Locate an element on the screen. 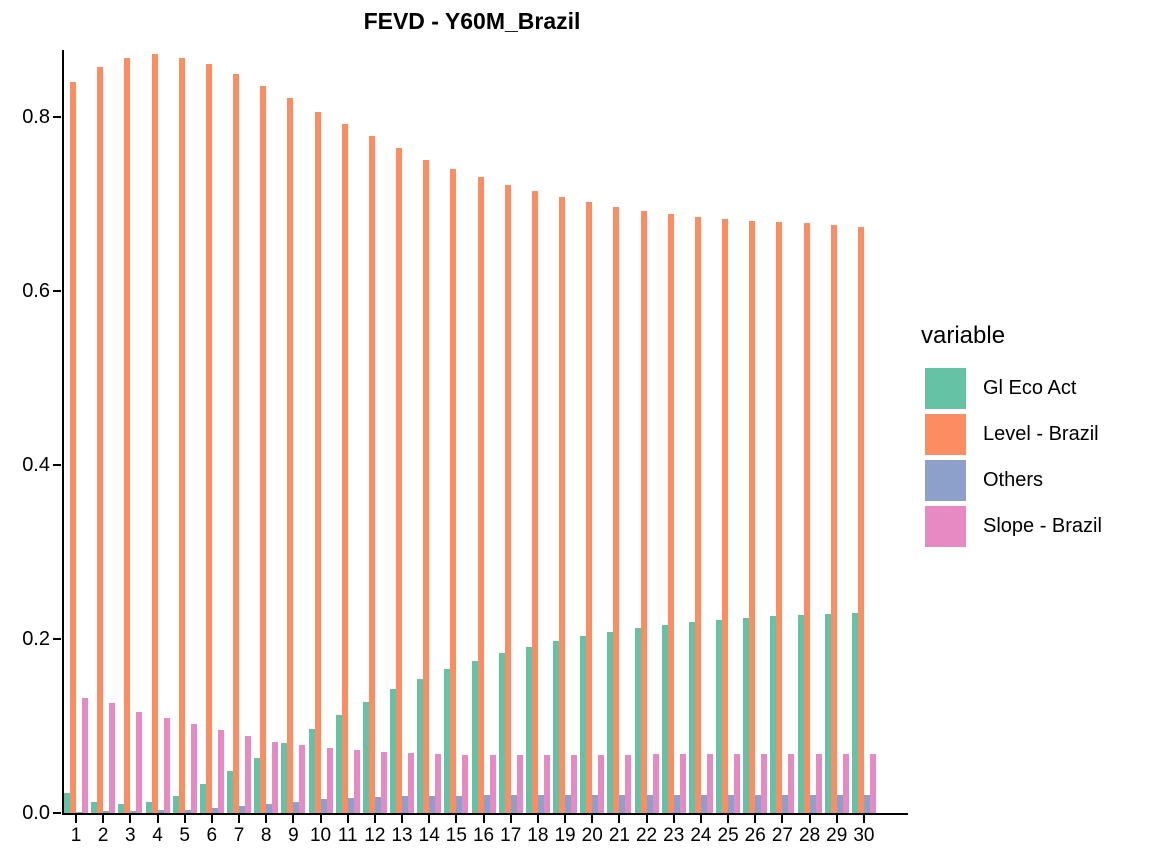  x-tick-label-27: 27 is located at coordinates (782, 835).